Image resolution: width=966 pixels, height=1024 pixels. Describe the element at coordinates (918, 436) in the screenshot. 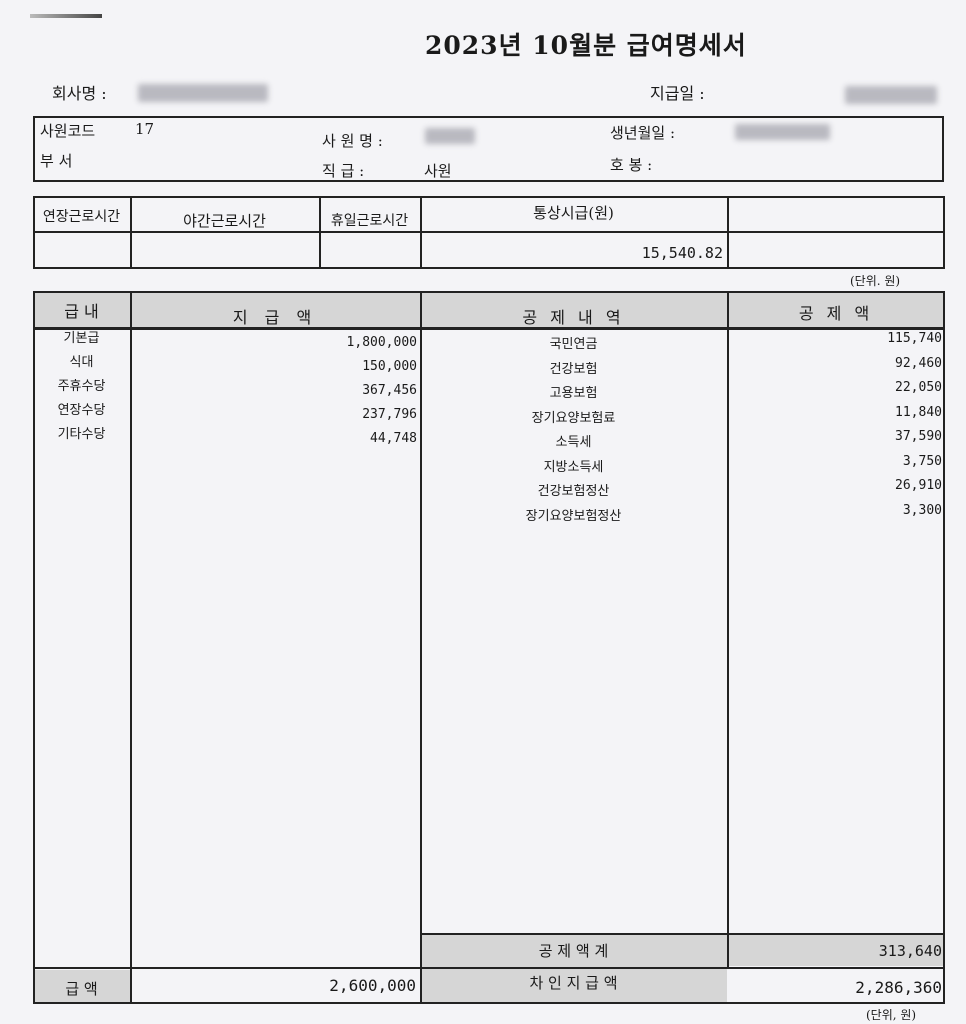

I see `deduction-item-amount: 37,590` at that location.